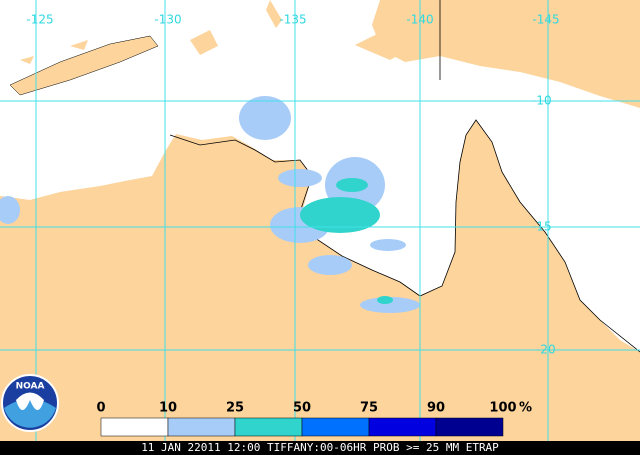 The image size is (640, 455). Describe the element at coordinates (167, 20) in the screenshot. I see `lon-label: -130` at that location.